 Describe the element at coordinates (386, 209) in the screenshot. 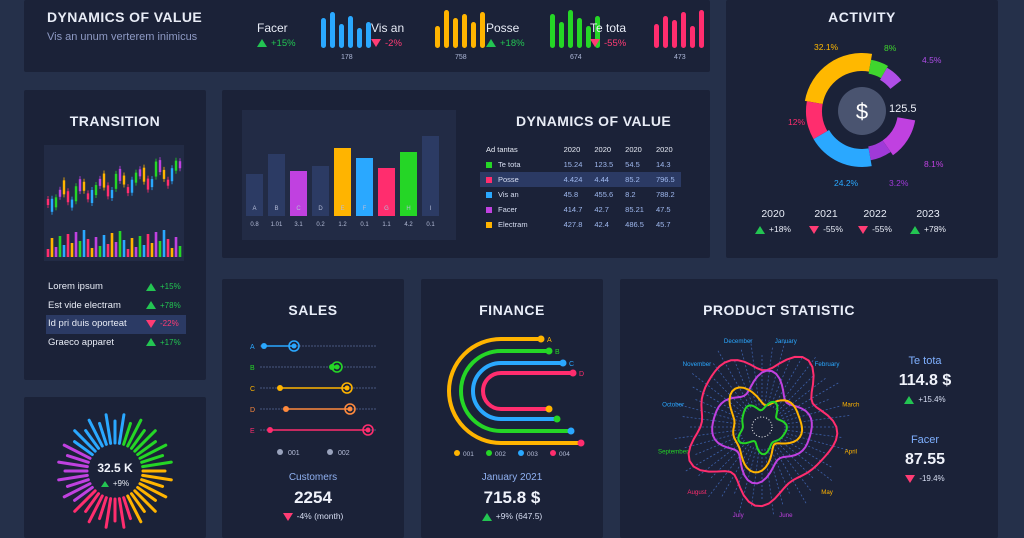

I see `dynamics-bar-letter: G` at that location.